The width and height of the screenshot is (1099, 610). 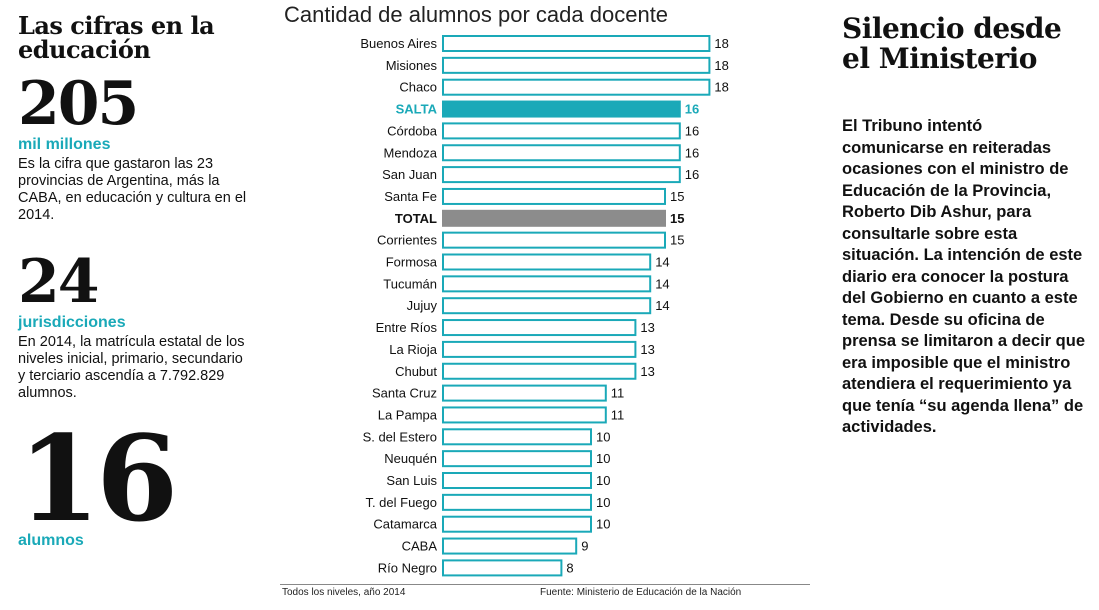 What do you see at coordinates (412, 65) in the screenshot?
I see `category-label-misiones: Misiones` at bounding box center [412, 65].